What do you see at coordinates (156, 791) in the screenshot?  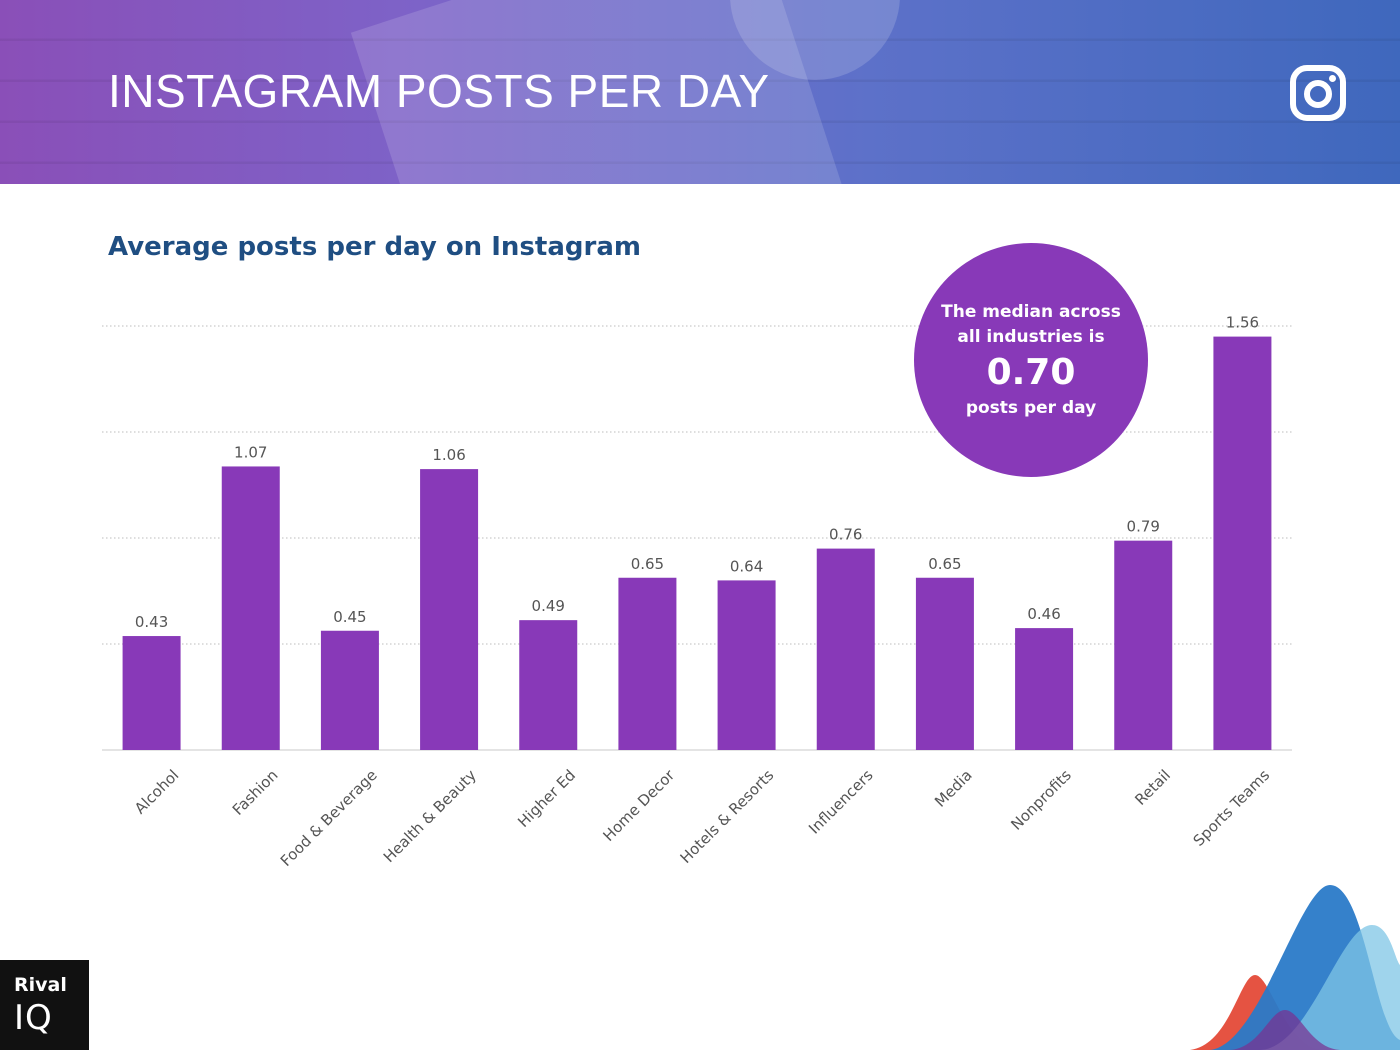 I see `x-tick-label: Alcohol` at bounding box center [156, 791].